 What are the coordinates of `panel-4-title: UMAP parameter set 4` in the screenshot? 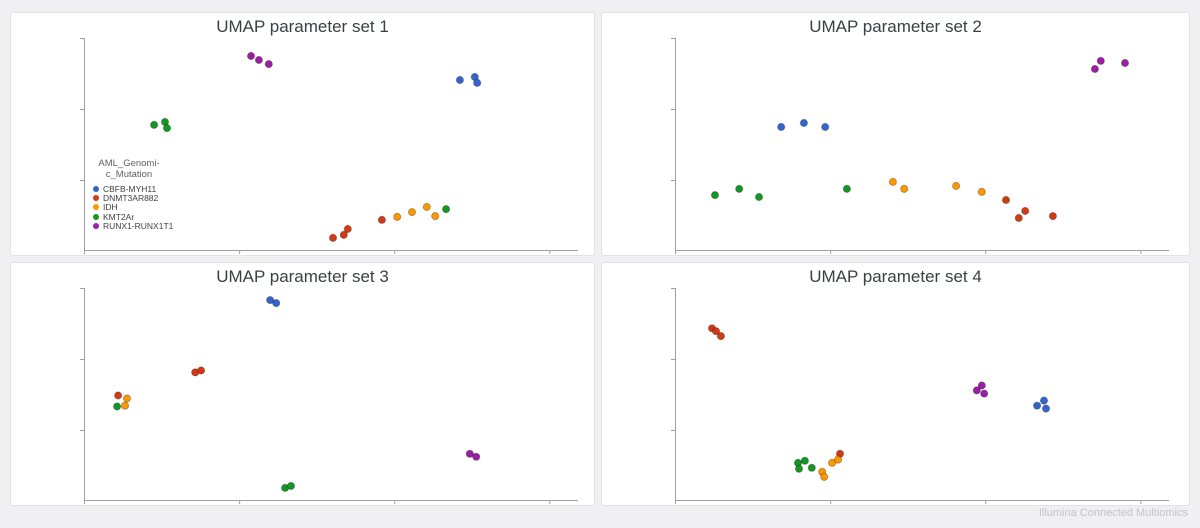 It's located at (895, 276).